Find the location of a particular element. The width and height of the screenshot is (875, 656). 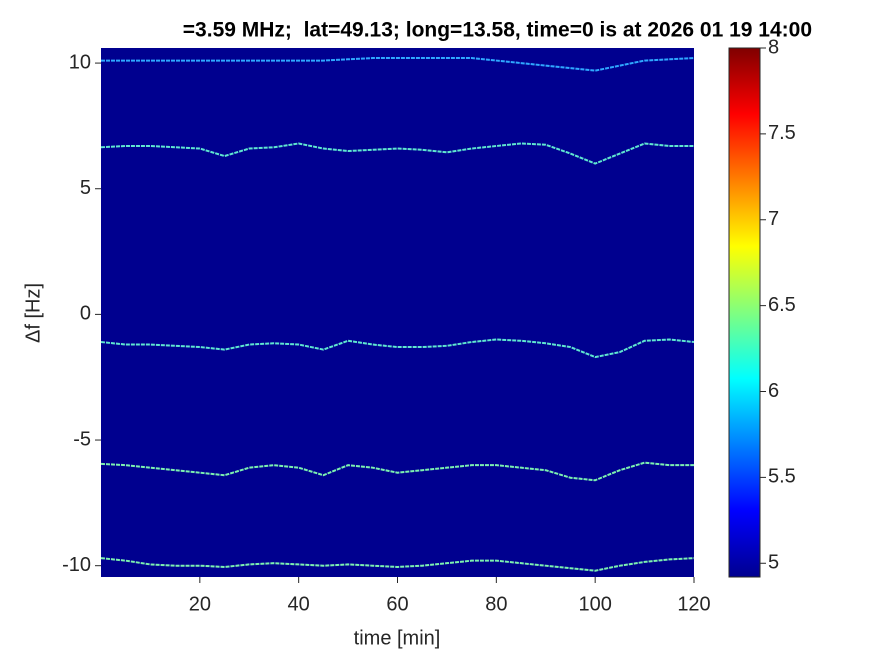

x-tick-label: 20 is located at coordinates (200, 604).